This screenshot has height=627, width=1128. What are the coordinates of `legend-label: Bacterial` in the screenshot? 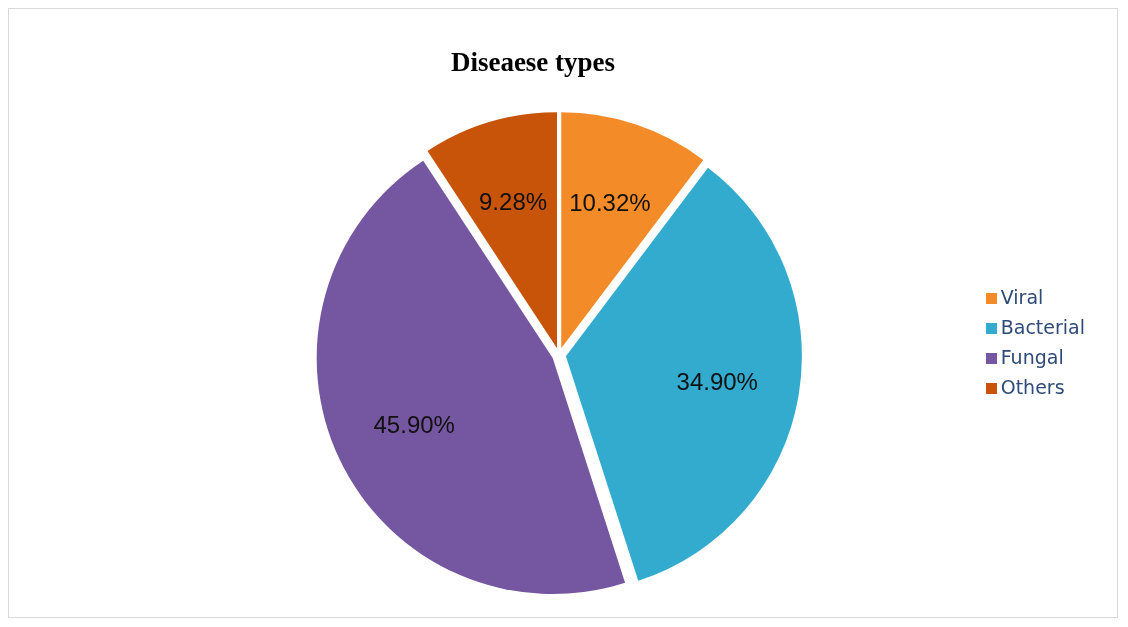 It's located at (1042, 327).